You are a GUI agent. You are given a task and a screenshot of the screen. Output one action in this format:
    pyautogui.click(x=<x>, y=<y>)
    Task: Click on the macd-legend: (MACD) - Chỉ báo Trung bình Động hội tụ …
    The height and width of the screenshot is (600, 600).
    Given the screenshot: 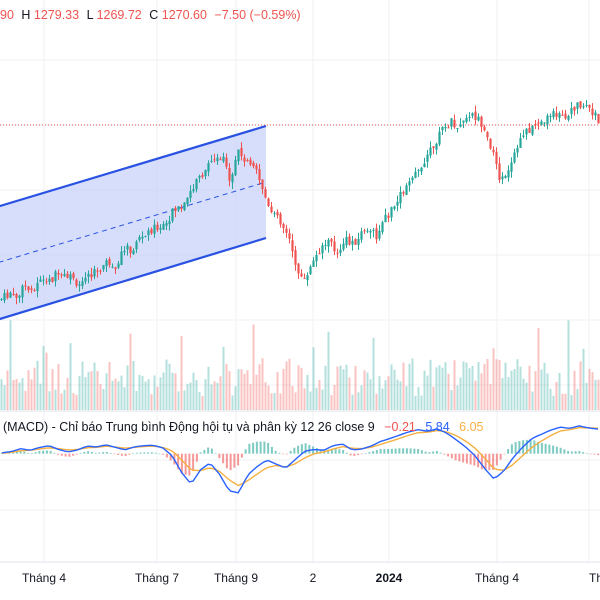 What is the action you would take?
    pyautogui.click(x=243, y=427)
    